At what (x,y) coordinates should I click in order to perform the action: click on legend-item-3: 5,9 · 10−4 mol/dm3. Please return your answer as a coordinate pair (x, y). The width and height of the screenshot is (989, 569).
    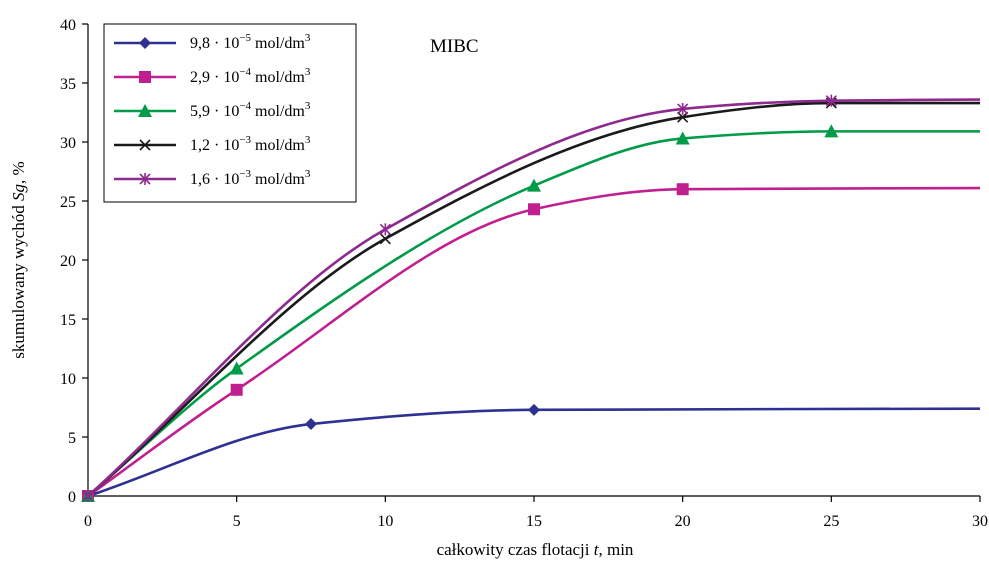
    Looking at the image, I should click on (212, 110).